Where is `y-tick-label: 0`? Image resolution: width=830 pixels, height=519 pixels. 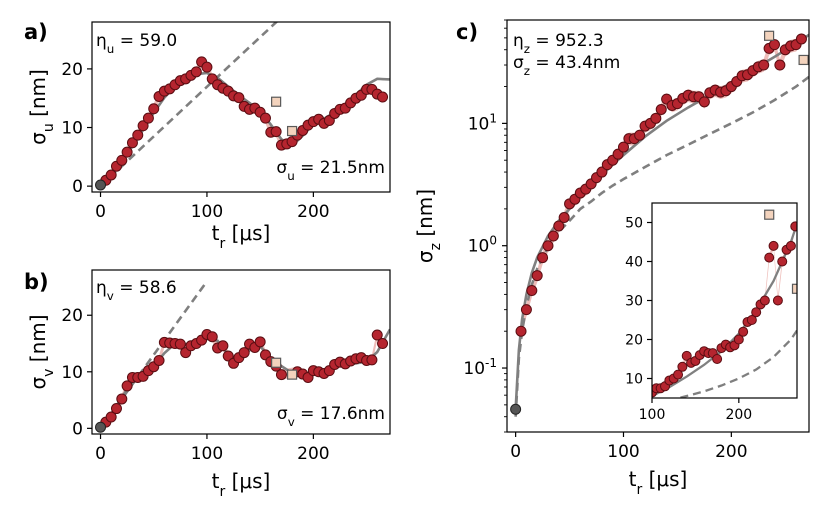
y-tick-label: 0 is located at coordinates (77, 187).